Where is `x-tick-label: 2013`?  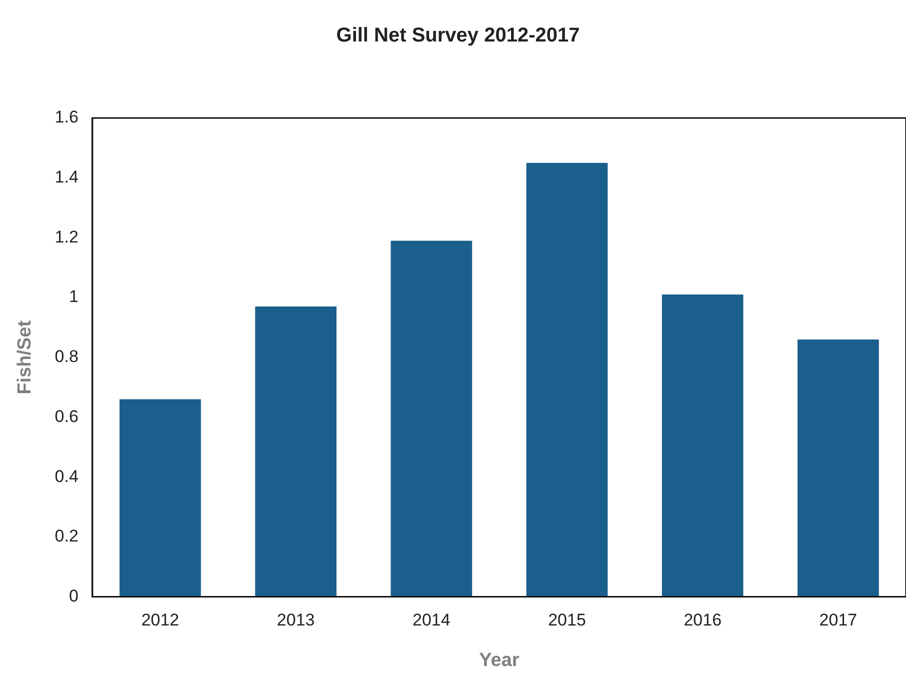
x-tick-label: 2013 is located at coordinates (295, 620).